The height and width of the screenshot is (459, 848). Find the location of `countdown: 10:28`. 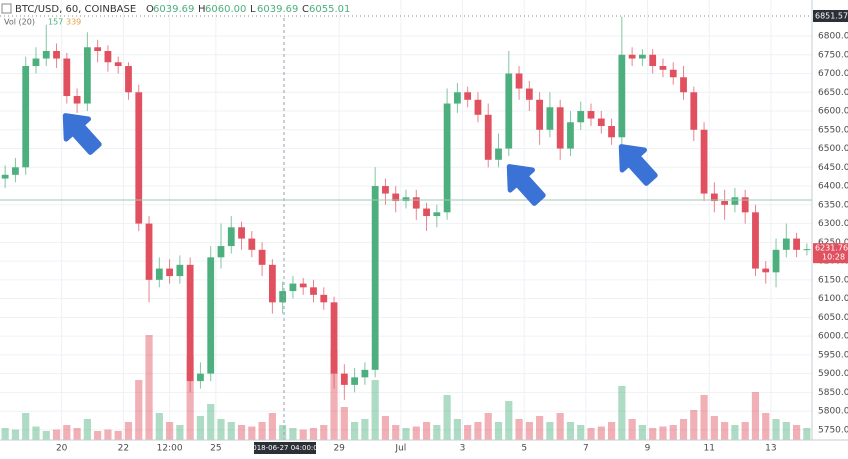

countdown: 10:28 is located at coordinates (833, 257).